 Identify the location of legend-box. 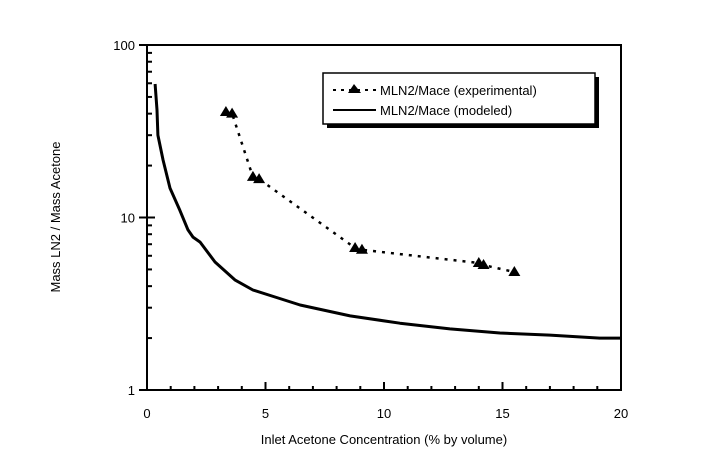
(459, 98).